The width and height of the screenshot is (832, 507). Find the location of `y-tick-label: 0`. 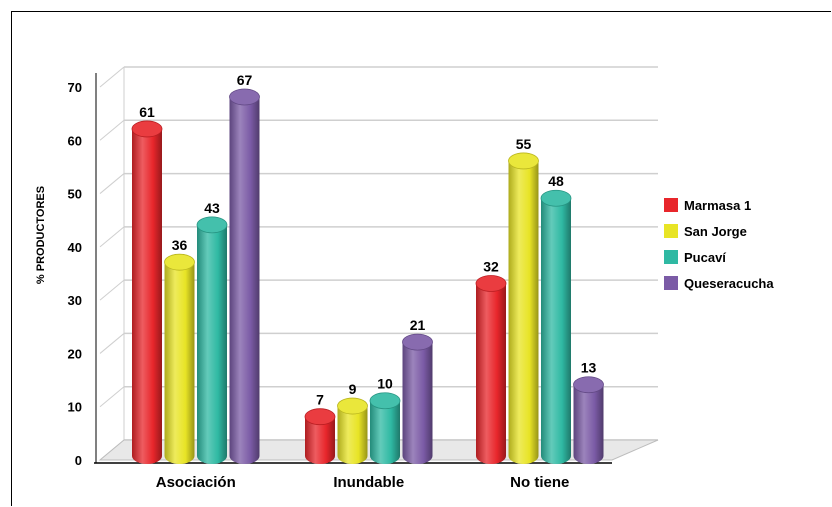

y-tick-label: 0 is located at coordinates (78, 460).